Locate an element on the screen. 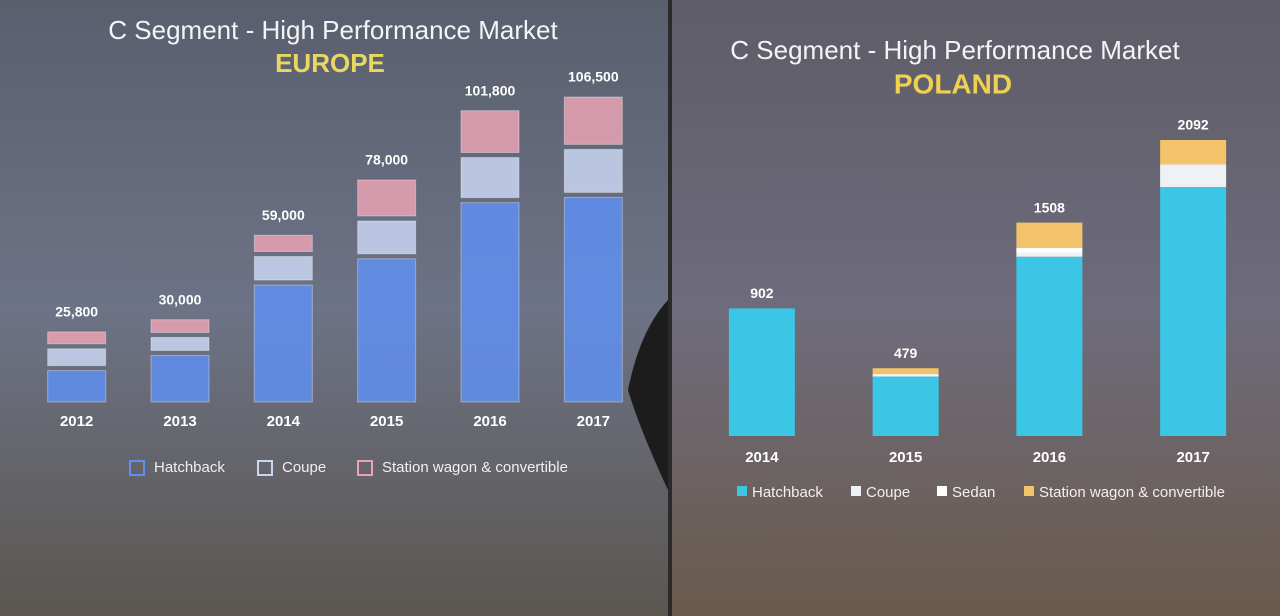 The height and width of the screenshot is (616, 1280). chart-subtitle: POLAND is located at coordinates (953, 83).